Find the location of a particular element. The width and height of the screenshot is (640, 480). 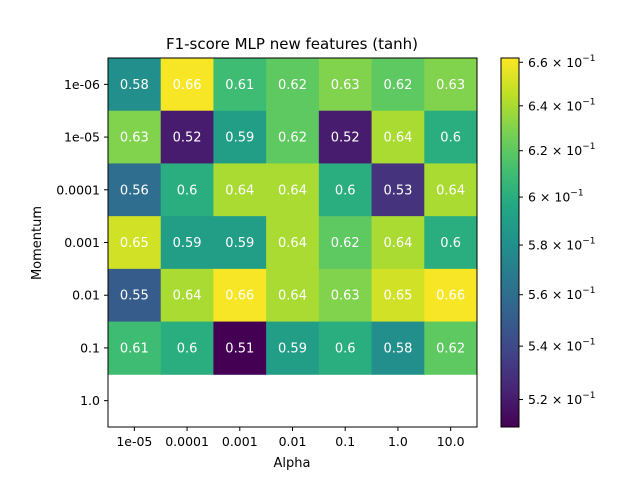

cell-value-label: 0.53 is located at coordinates (397, 190).